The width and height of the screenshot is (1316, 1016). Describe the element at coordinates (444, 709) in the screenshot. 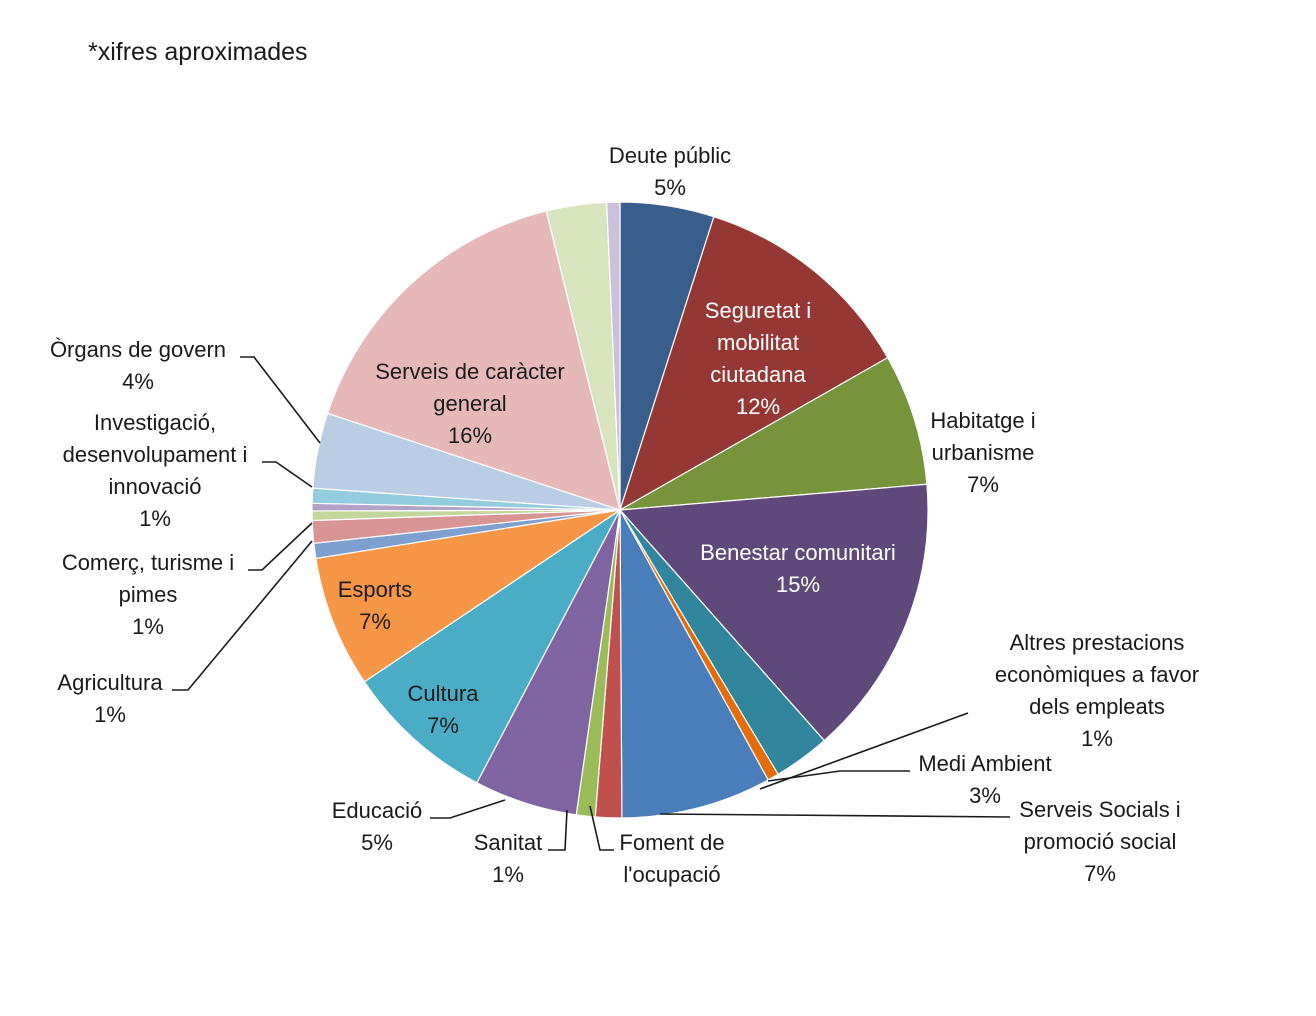

I see `label-cultura: Cultura 7%` at that location.